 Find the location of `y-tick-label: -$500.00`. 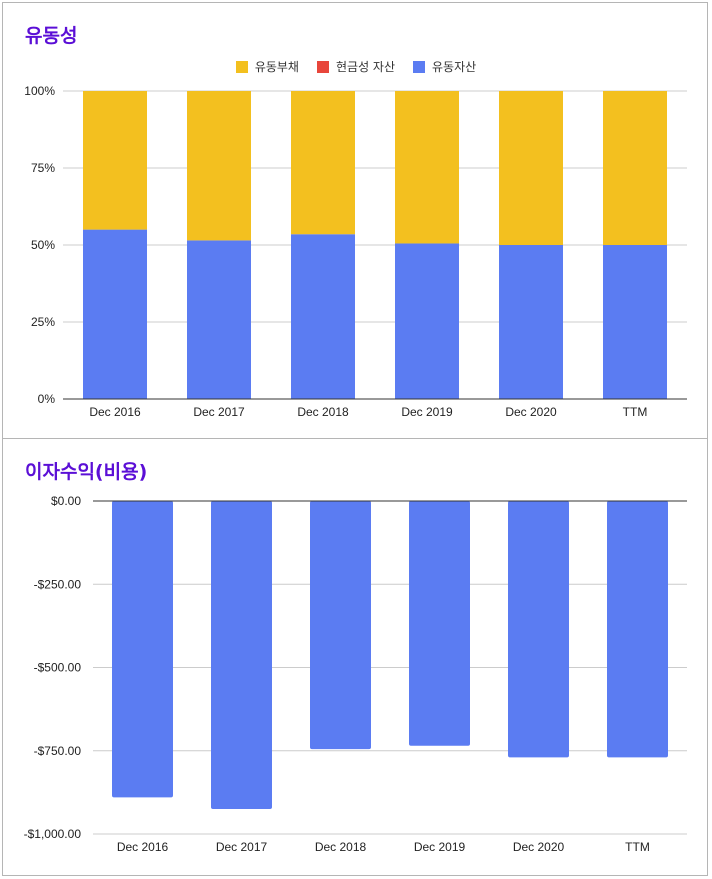

y-tick-label: -$500.00 is located at coordinates (58, 668).